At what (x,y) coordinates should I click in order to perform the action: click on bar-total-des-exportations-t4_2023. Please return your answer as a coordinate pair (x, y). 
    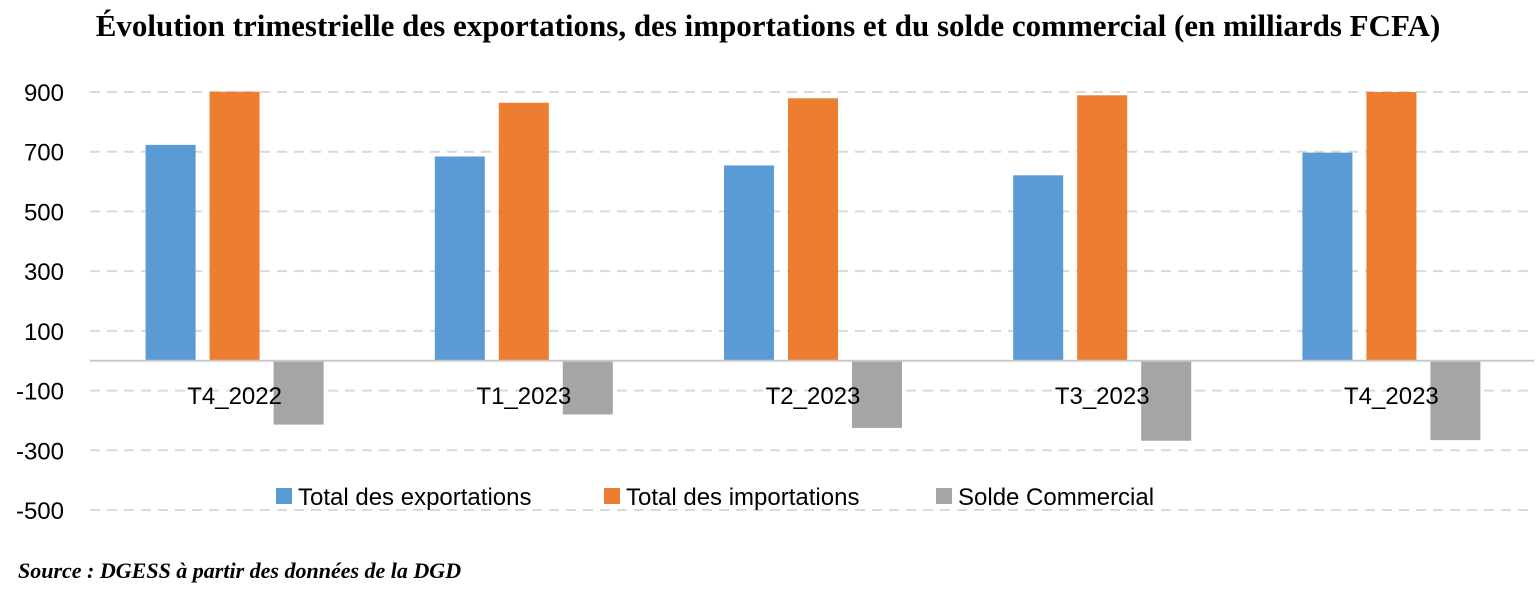
    Looking at the image, I should click on (1327, 256).